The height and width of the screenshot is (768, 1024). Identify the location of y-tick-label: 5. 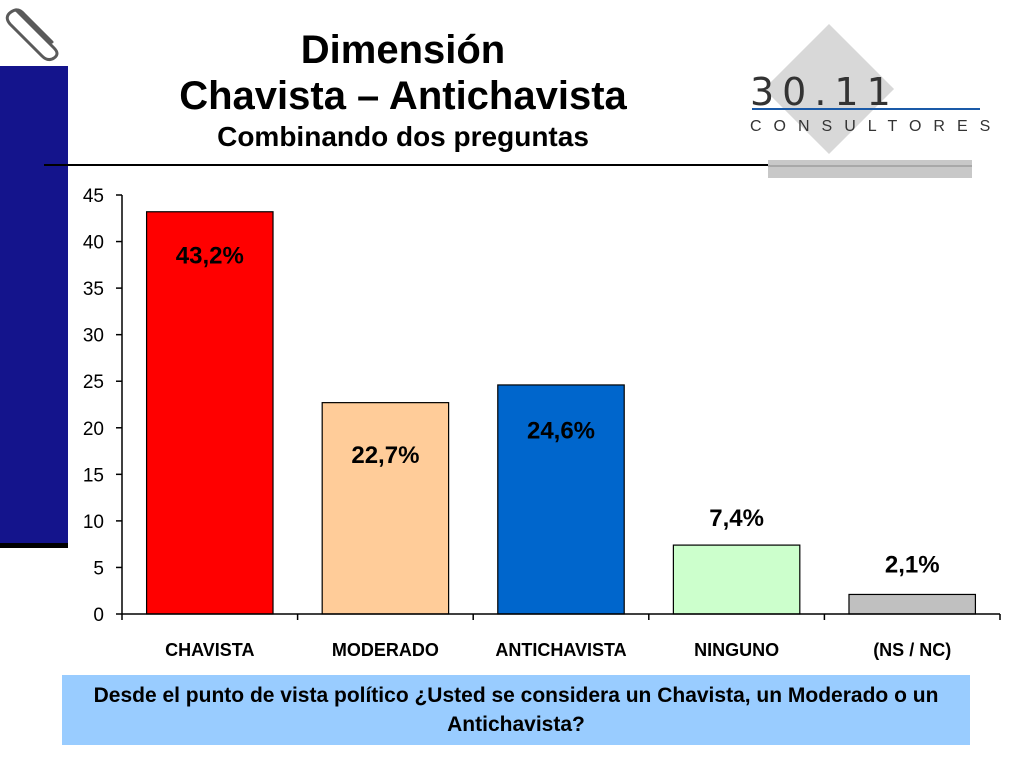
(98, 568).